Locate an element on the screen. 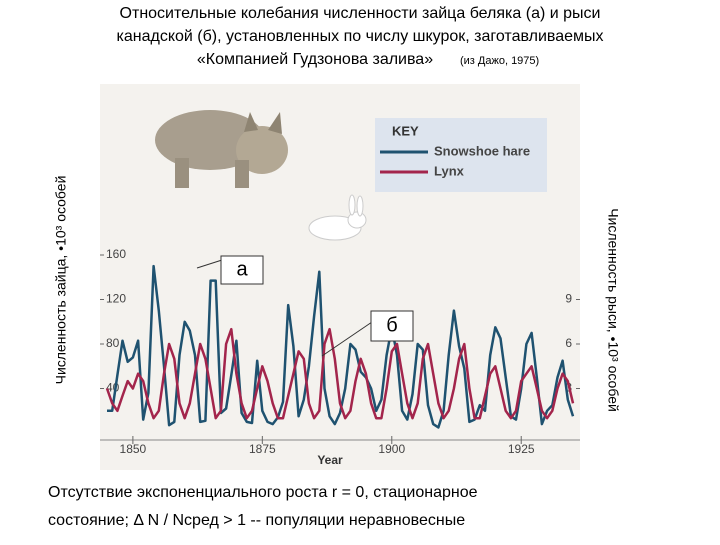  annotation: а is located at coordinates (242, 269).